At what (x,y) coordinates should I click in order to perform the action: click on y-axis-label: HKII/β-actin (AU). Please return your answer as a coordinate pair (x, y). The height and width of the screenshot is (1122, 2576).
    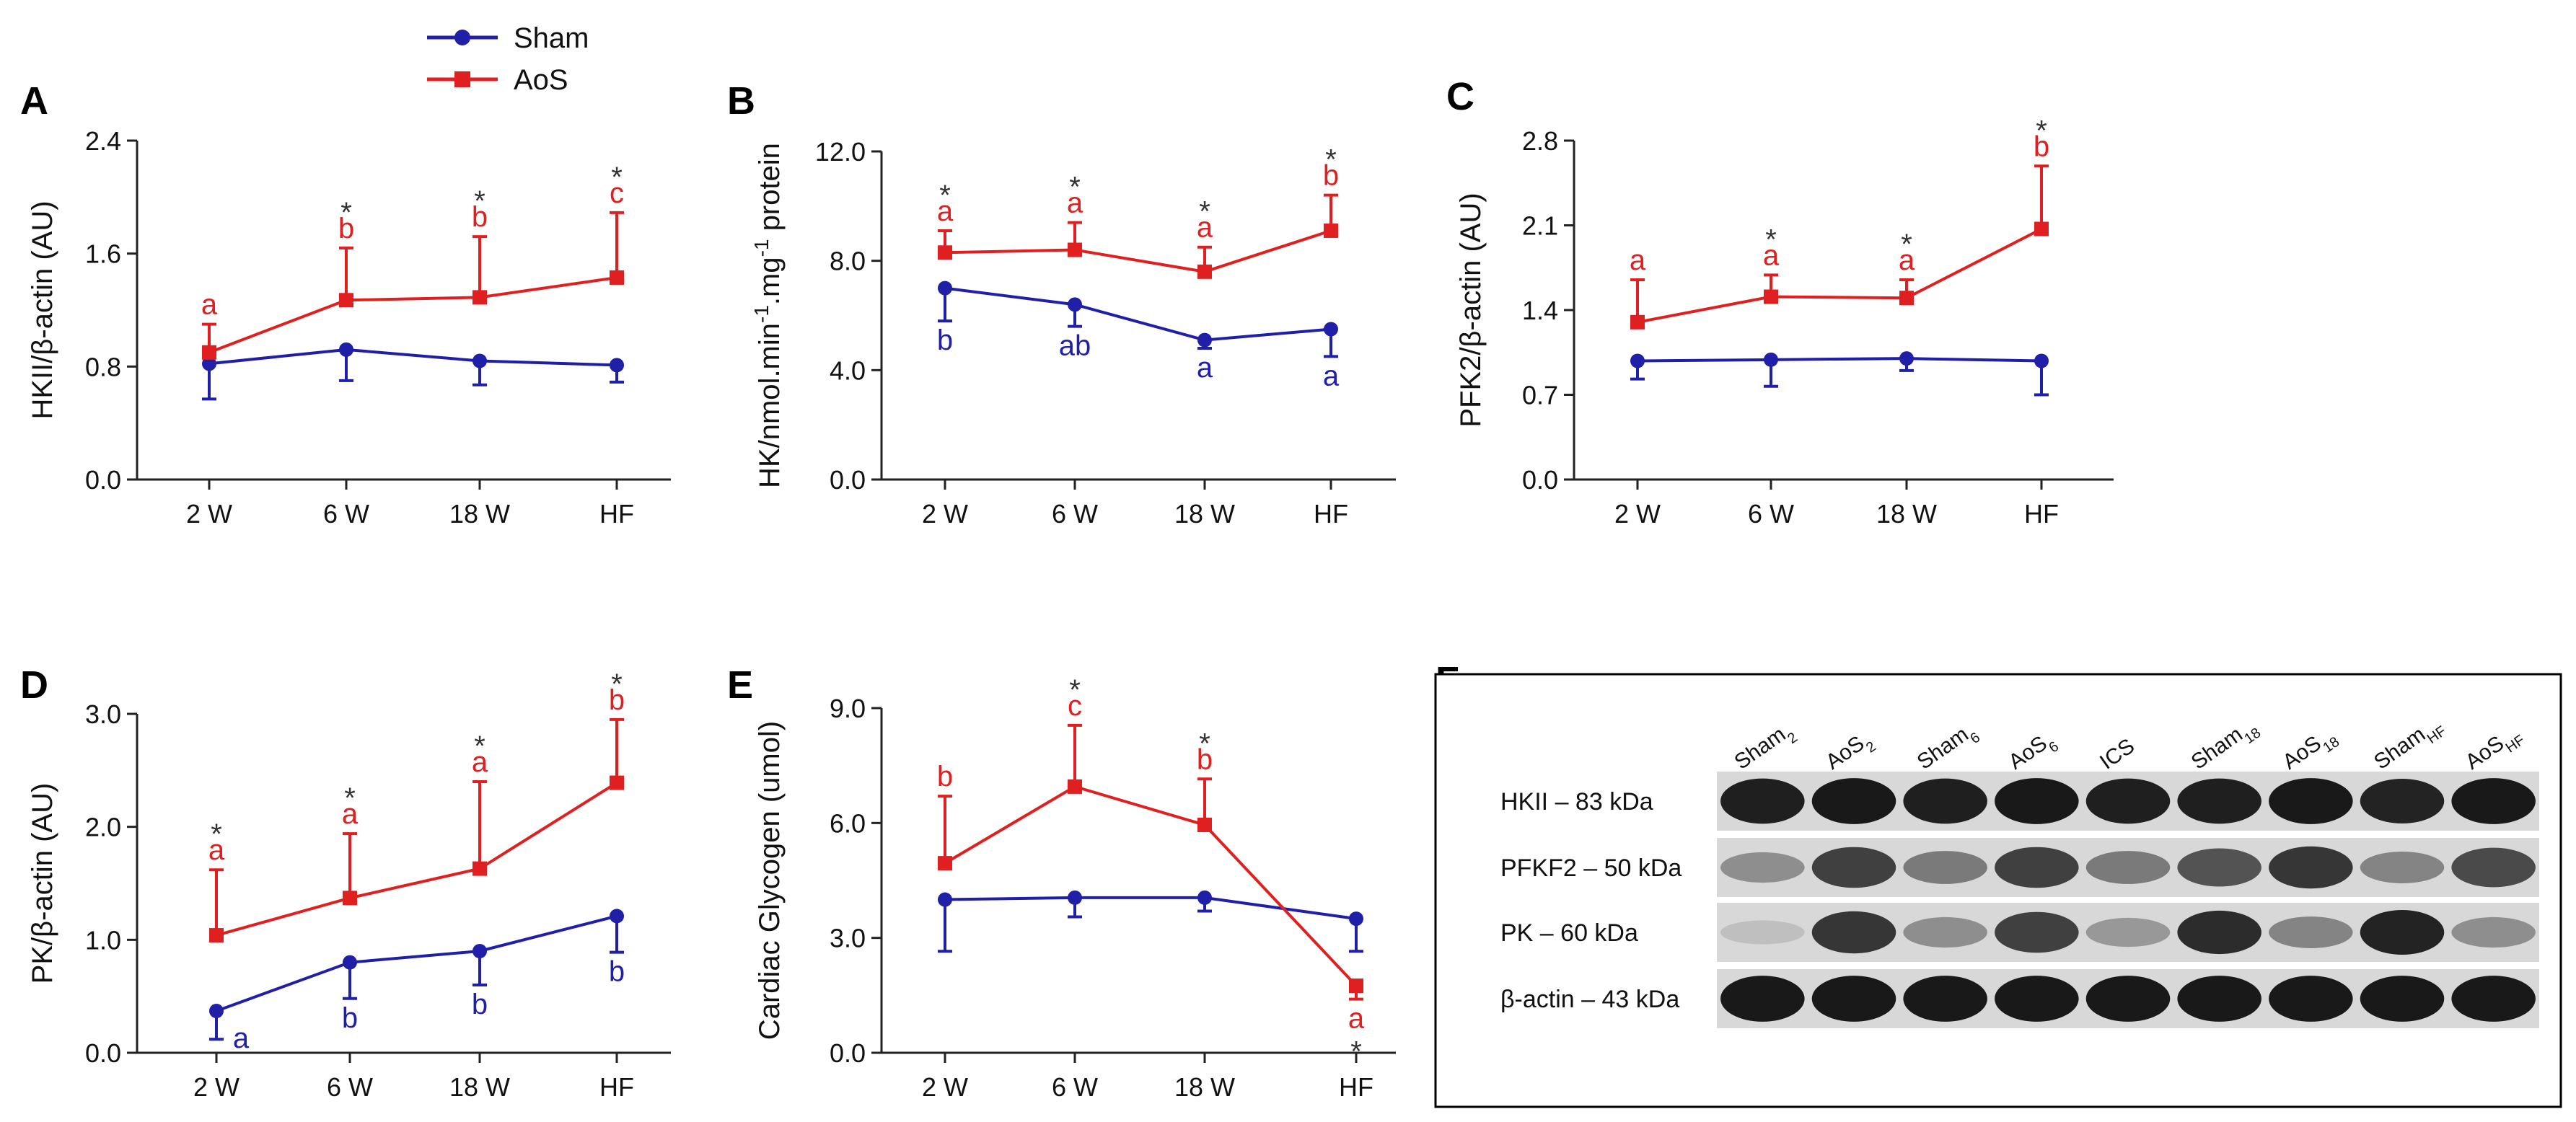
    Looking at the image, I should click on (42, 309).